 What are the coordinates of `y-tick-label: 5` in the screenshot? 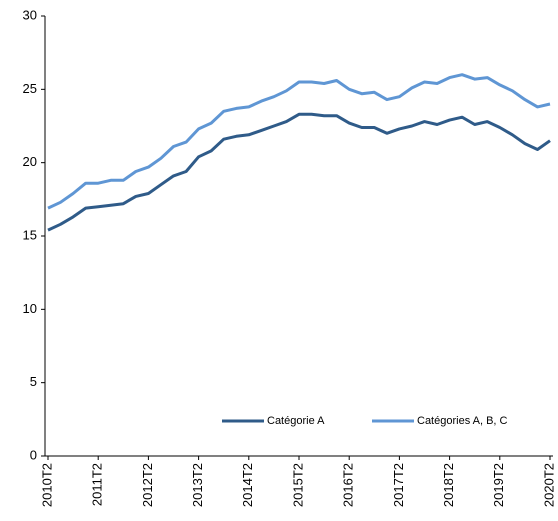 It's located at (33, 381).